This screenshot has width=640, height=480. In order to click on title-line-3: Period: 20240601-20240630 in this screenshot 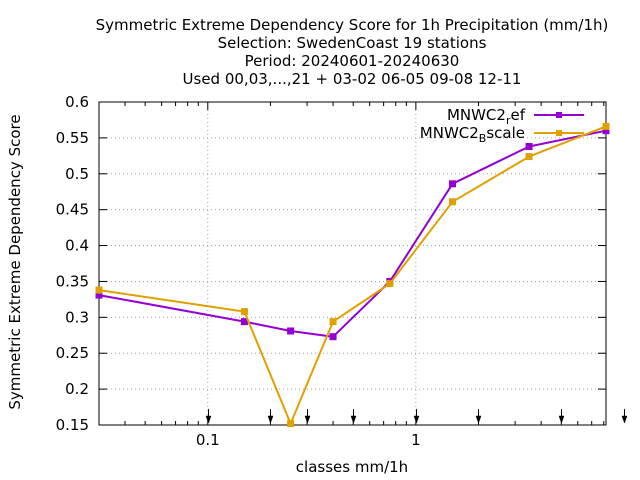, I will do `click(352, 61)`.